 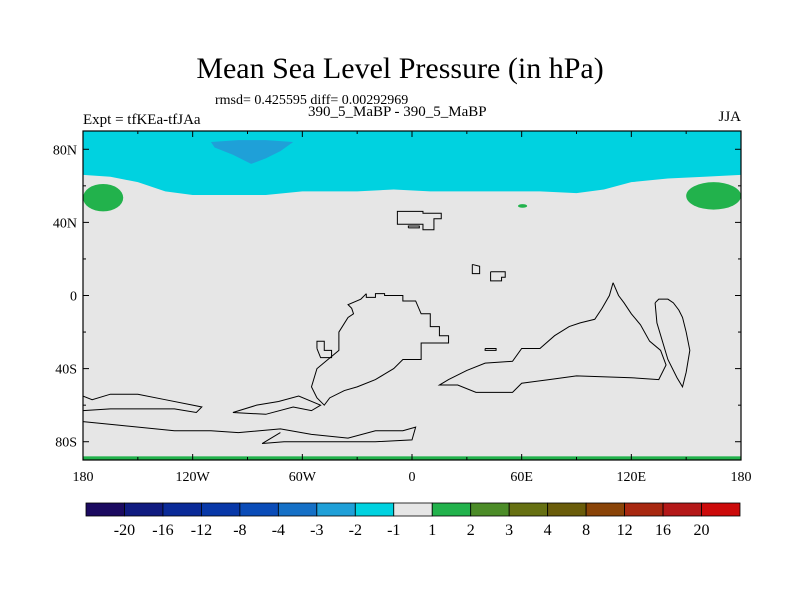 I want to click on x-tick-label: 60E, so click(x=521, y=477).